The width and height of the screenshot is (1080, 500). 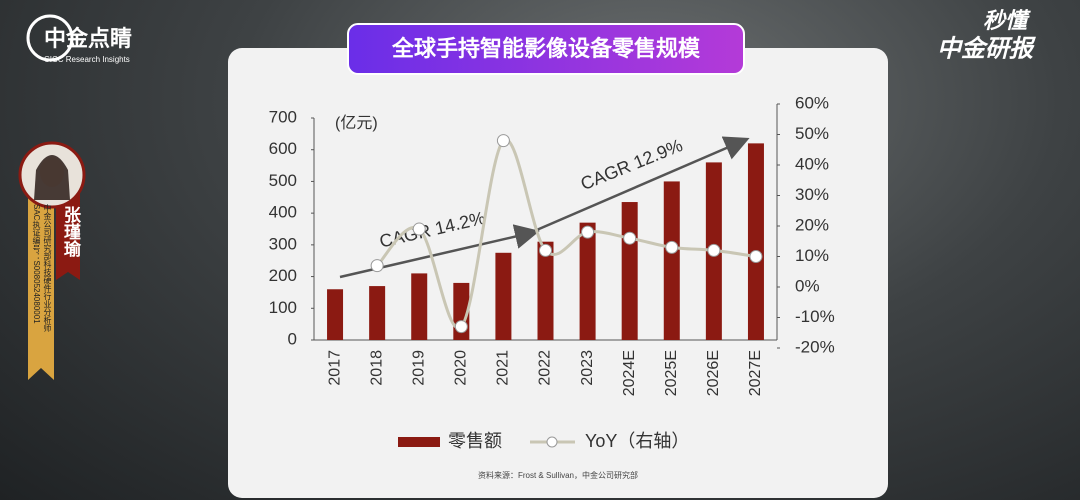 What do you see at coordinates (47, 268) in the screenshot?
I see `presenter-role: 中金公司研究部科技硬件行业分析师` at bounding box center [47, 268].